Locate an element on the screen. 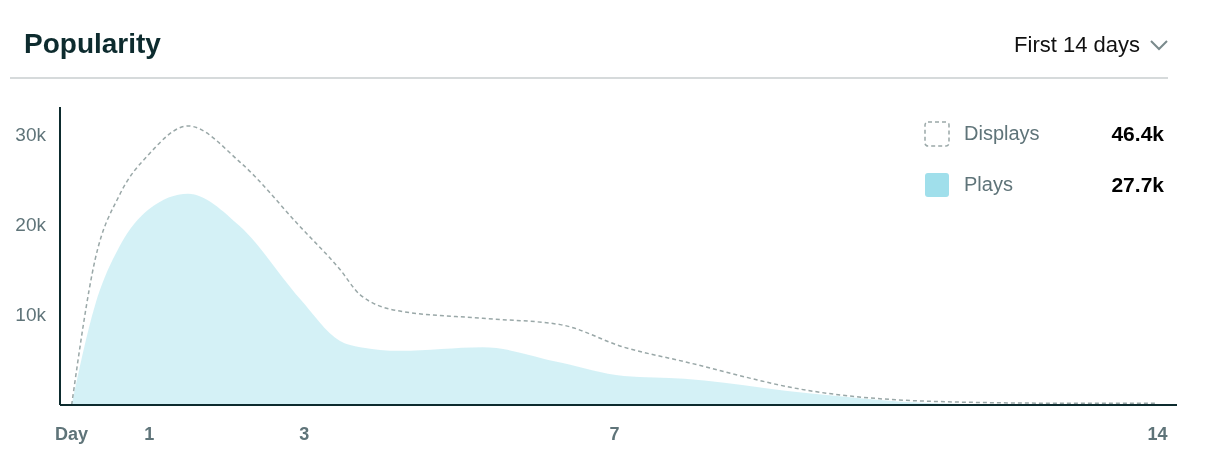 Image resolution: width=1212 pixels, height=474 pixels. y-tick-label: 20k is located at coordinates (31, 225).